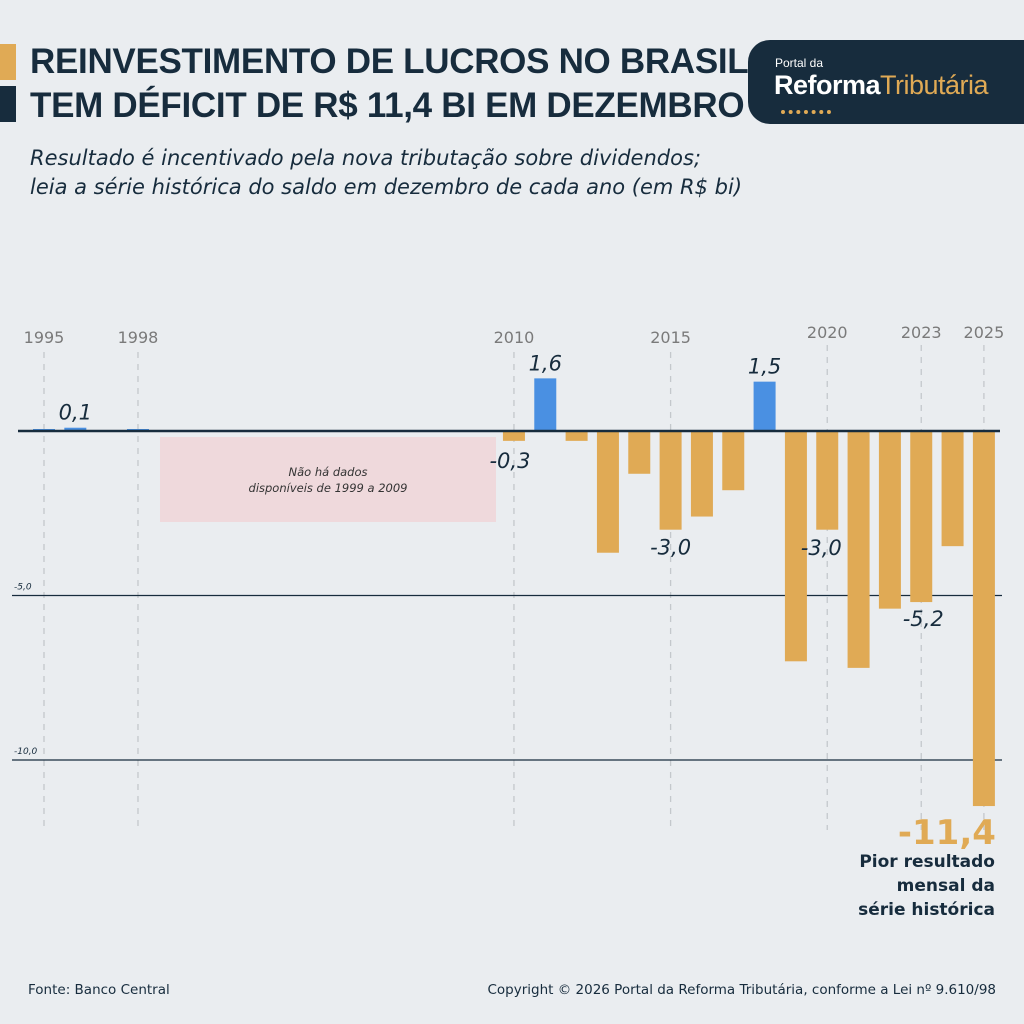 This screenshot has height=1024, width=1024. What do you see at coordinates (984, 332) in the screenshot?
I see `x-tick-label-2025: 2025` at bounding box center [984, 332].